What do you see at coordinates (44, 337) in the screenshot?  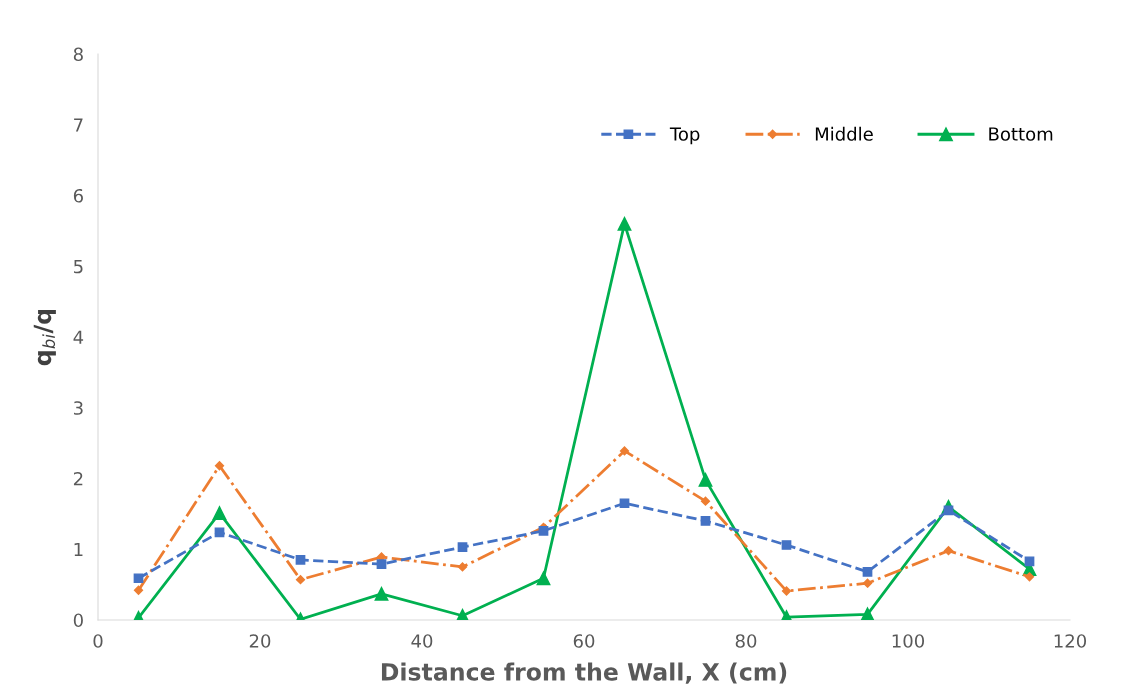 I see `y-axis-title: q$_{bi}$/q` at bounding box center [44, 337].